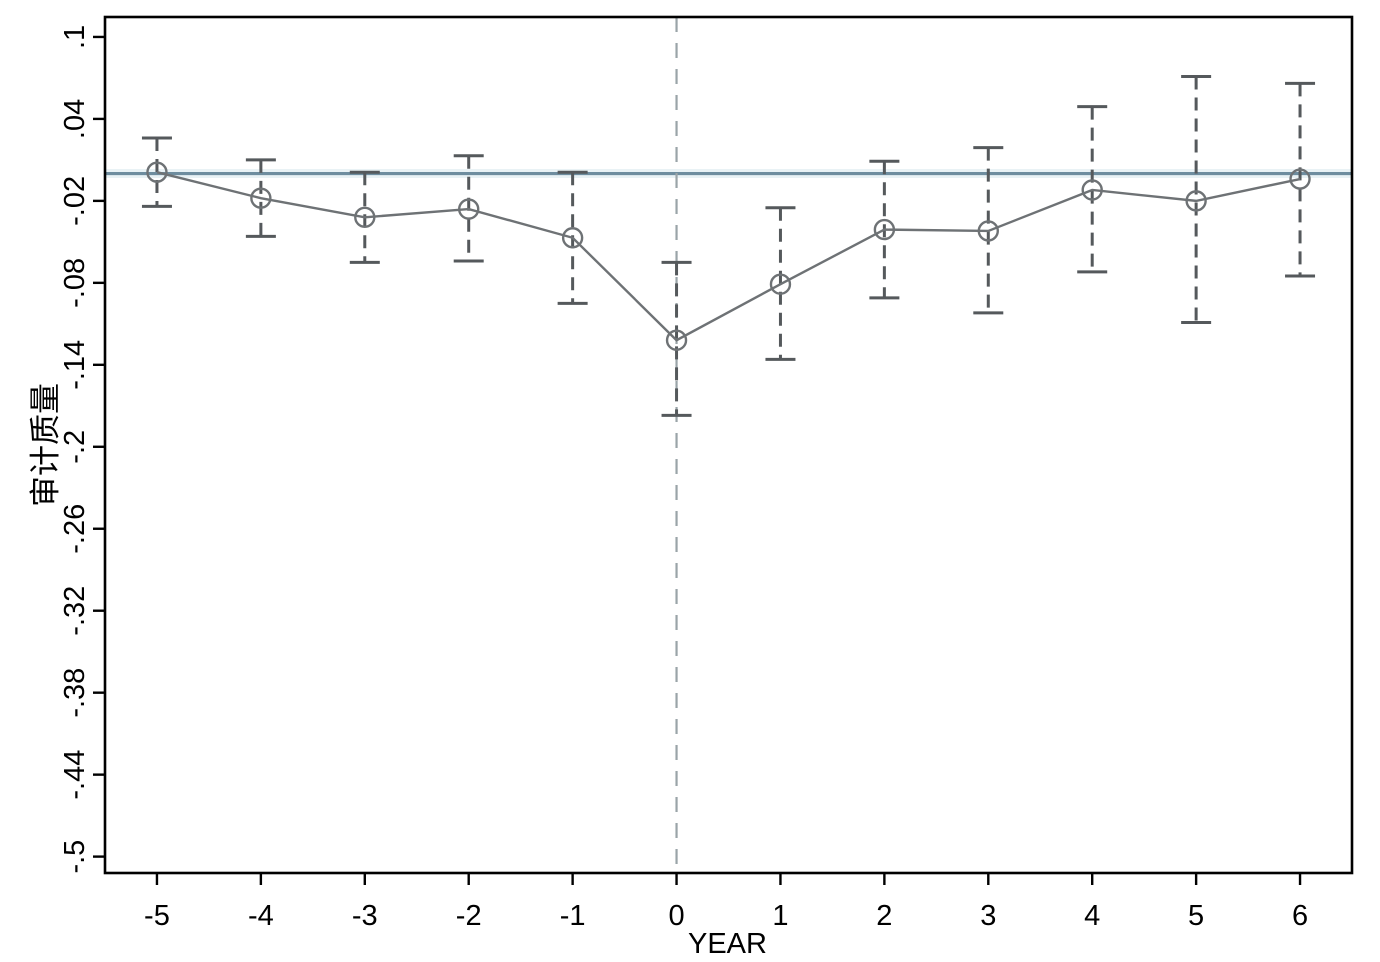 This screenshot has width=1380, height=962. What do you see at coordinates (75, 365) in the screenshot?
I see `y-axis-tick-label: -.14` at bounding box center [75, 365].